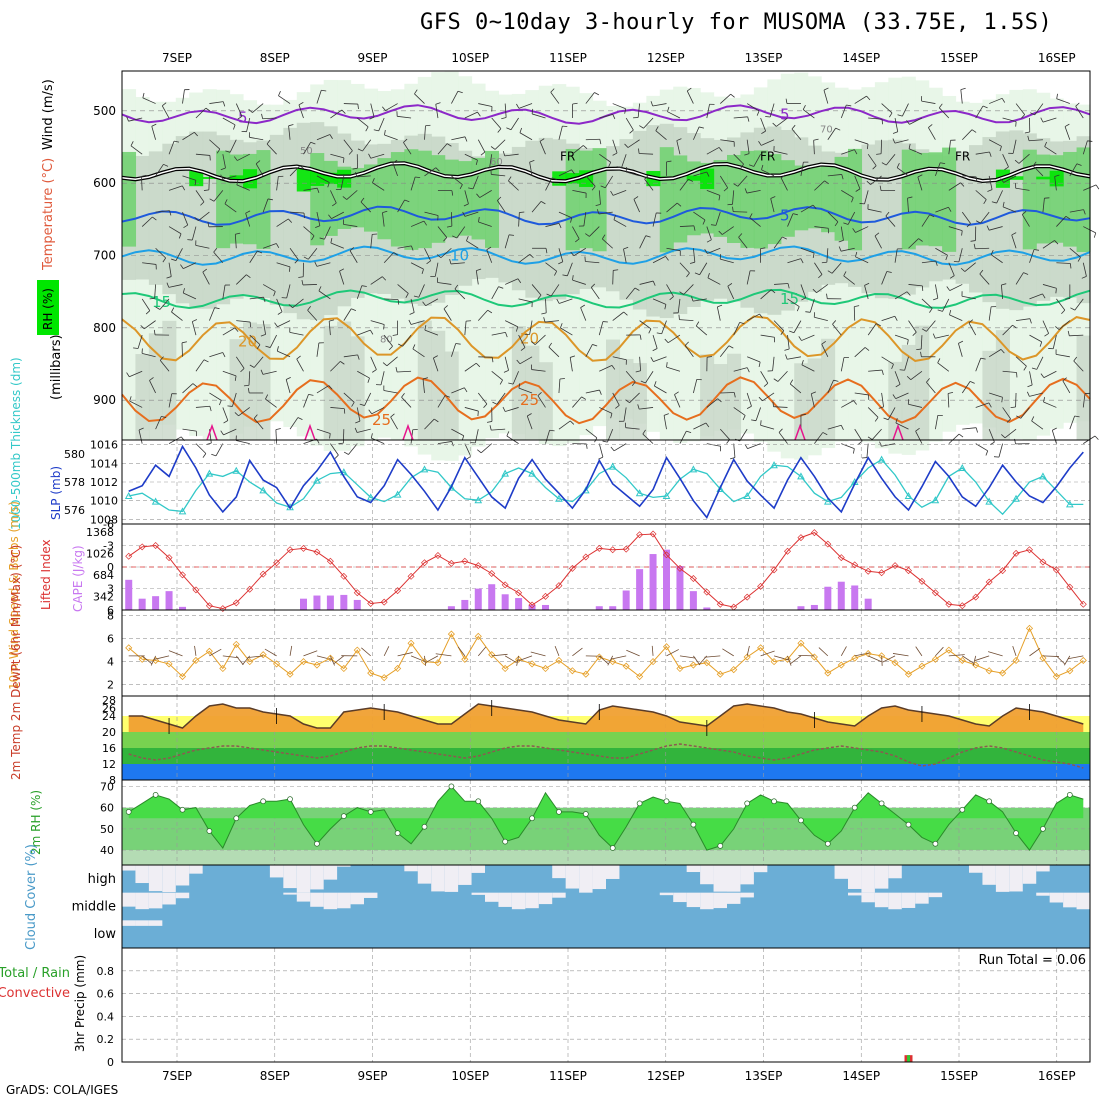  What do you see at coordinates (774, 801) in the screenshot?
I see `rh2m-point` at bounding box center [774, 801].